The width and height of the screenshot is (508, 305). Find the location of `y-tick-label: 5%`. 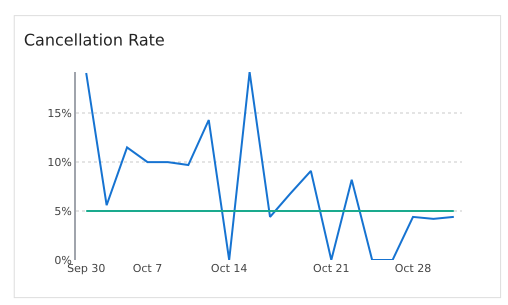

y-tick-label: 5% is located at coordinates (63, 211).